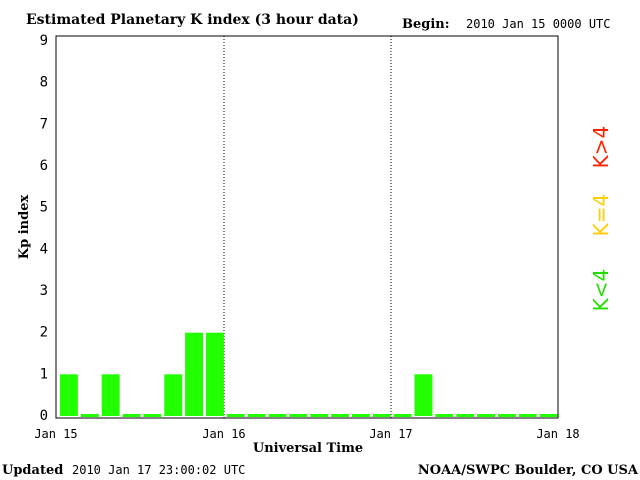 The width and height of the screenshot is (640, 480). What do you see at coordinates (538, 24) in the screenshot?
I see `begin-value: 2010 Jan 15 0000 UTC` at bounding box center [538, 24].